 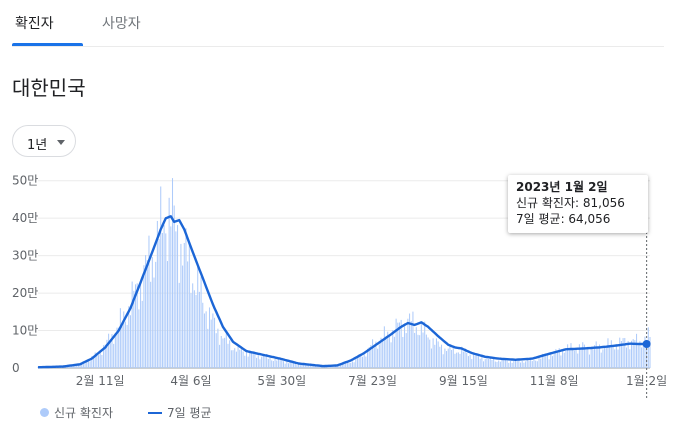 I want to click on tab-bar: 확진자 사망자, so click(x=338, y=23).